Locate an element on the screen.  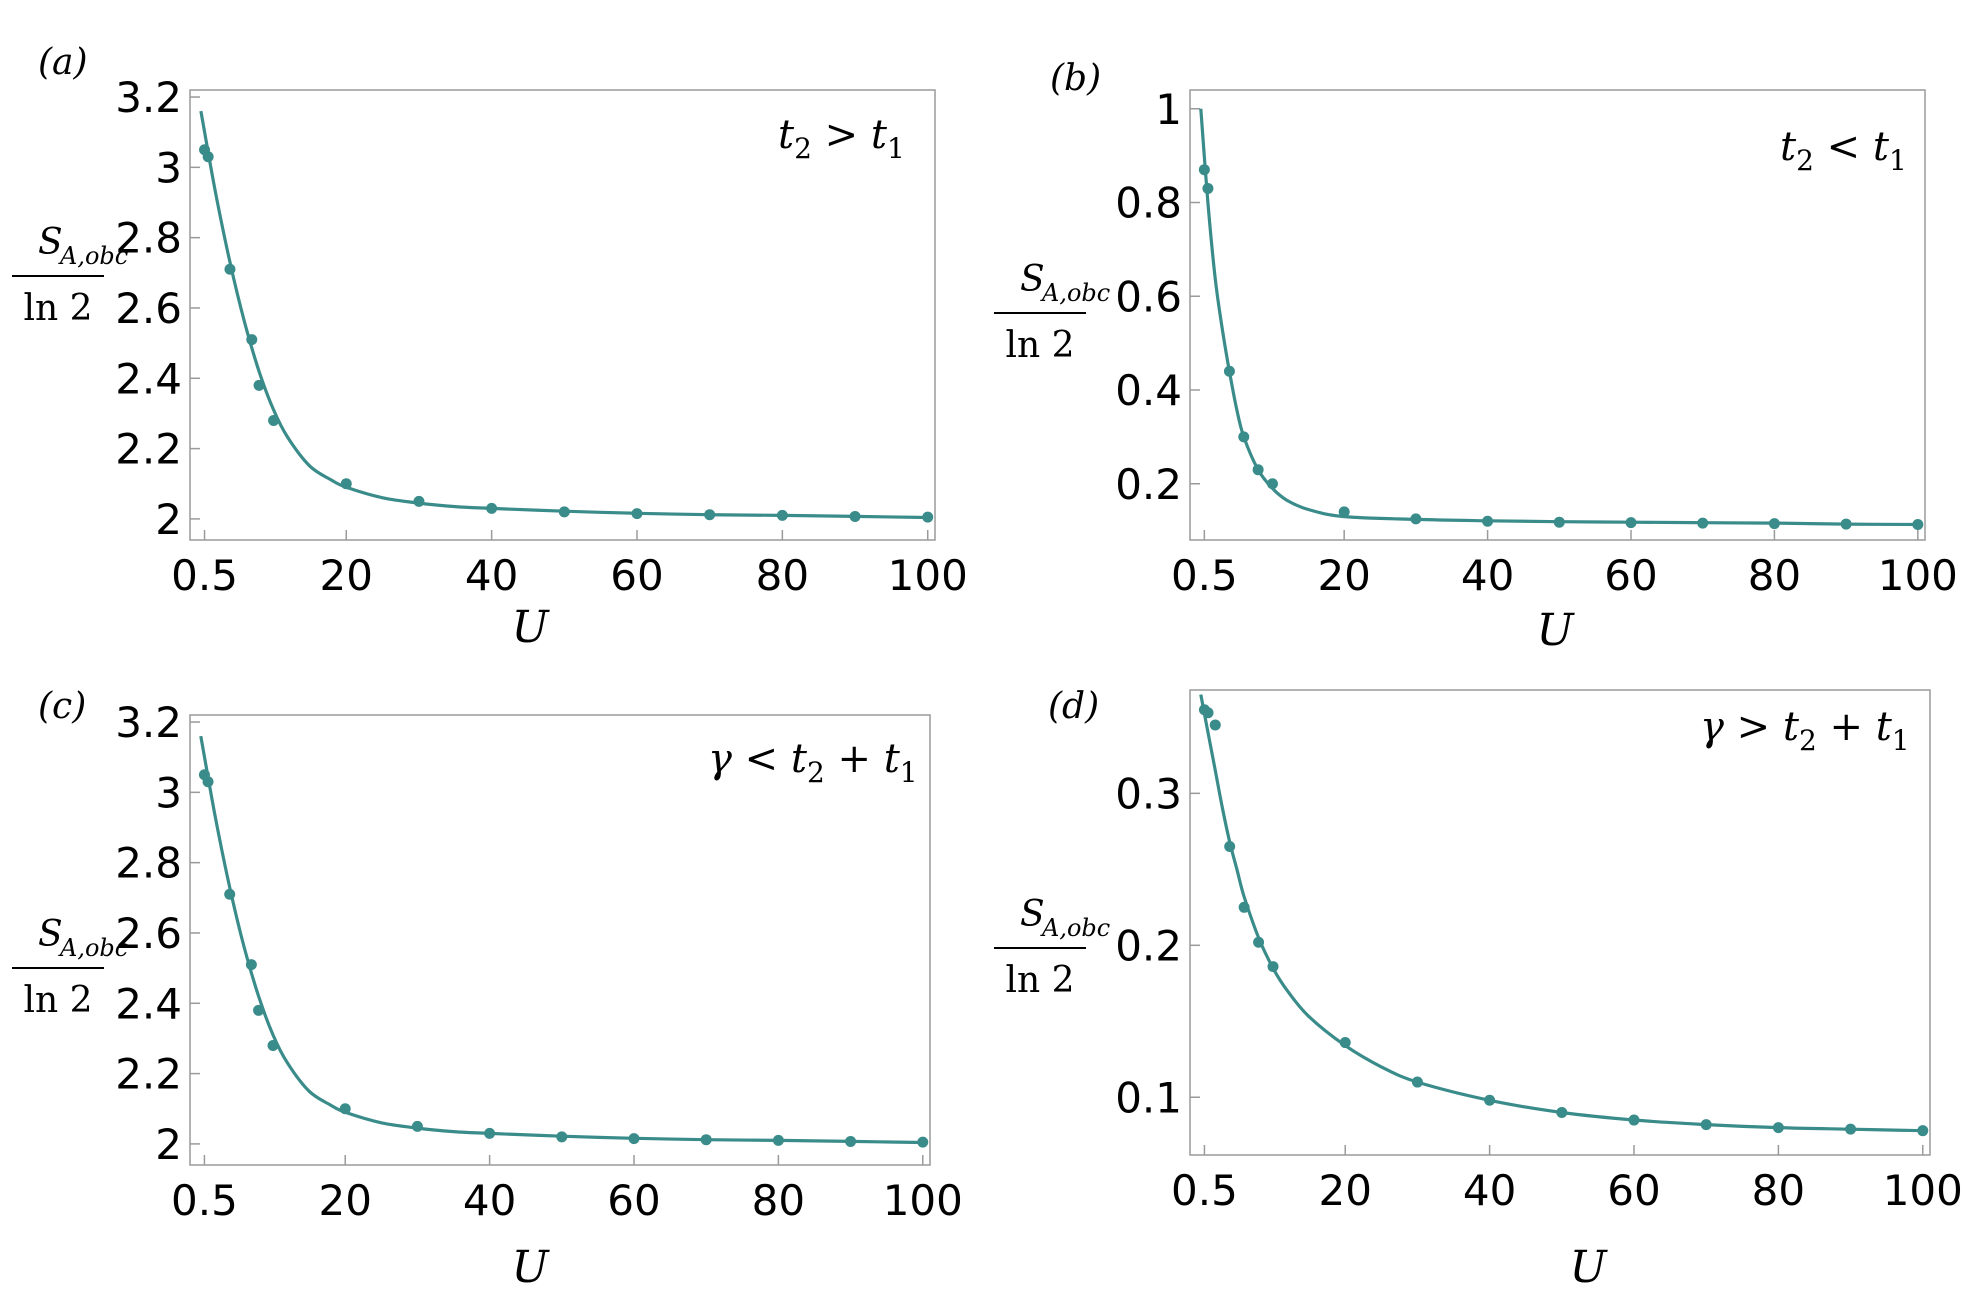
regime-annotation: γ > t2 + t1 is located at coordinates (1805, 730).